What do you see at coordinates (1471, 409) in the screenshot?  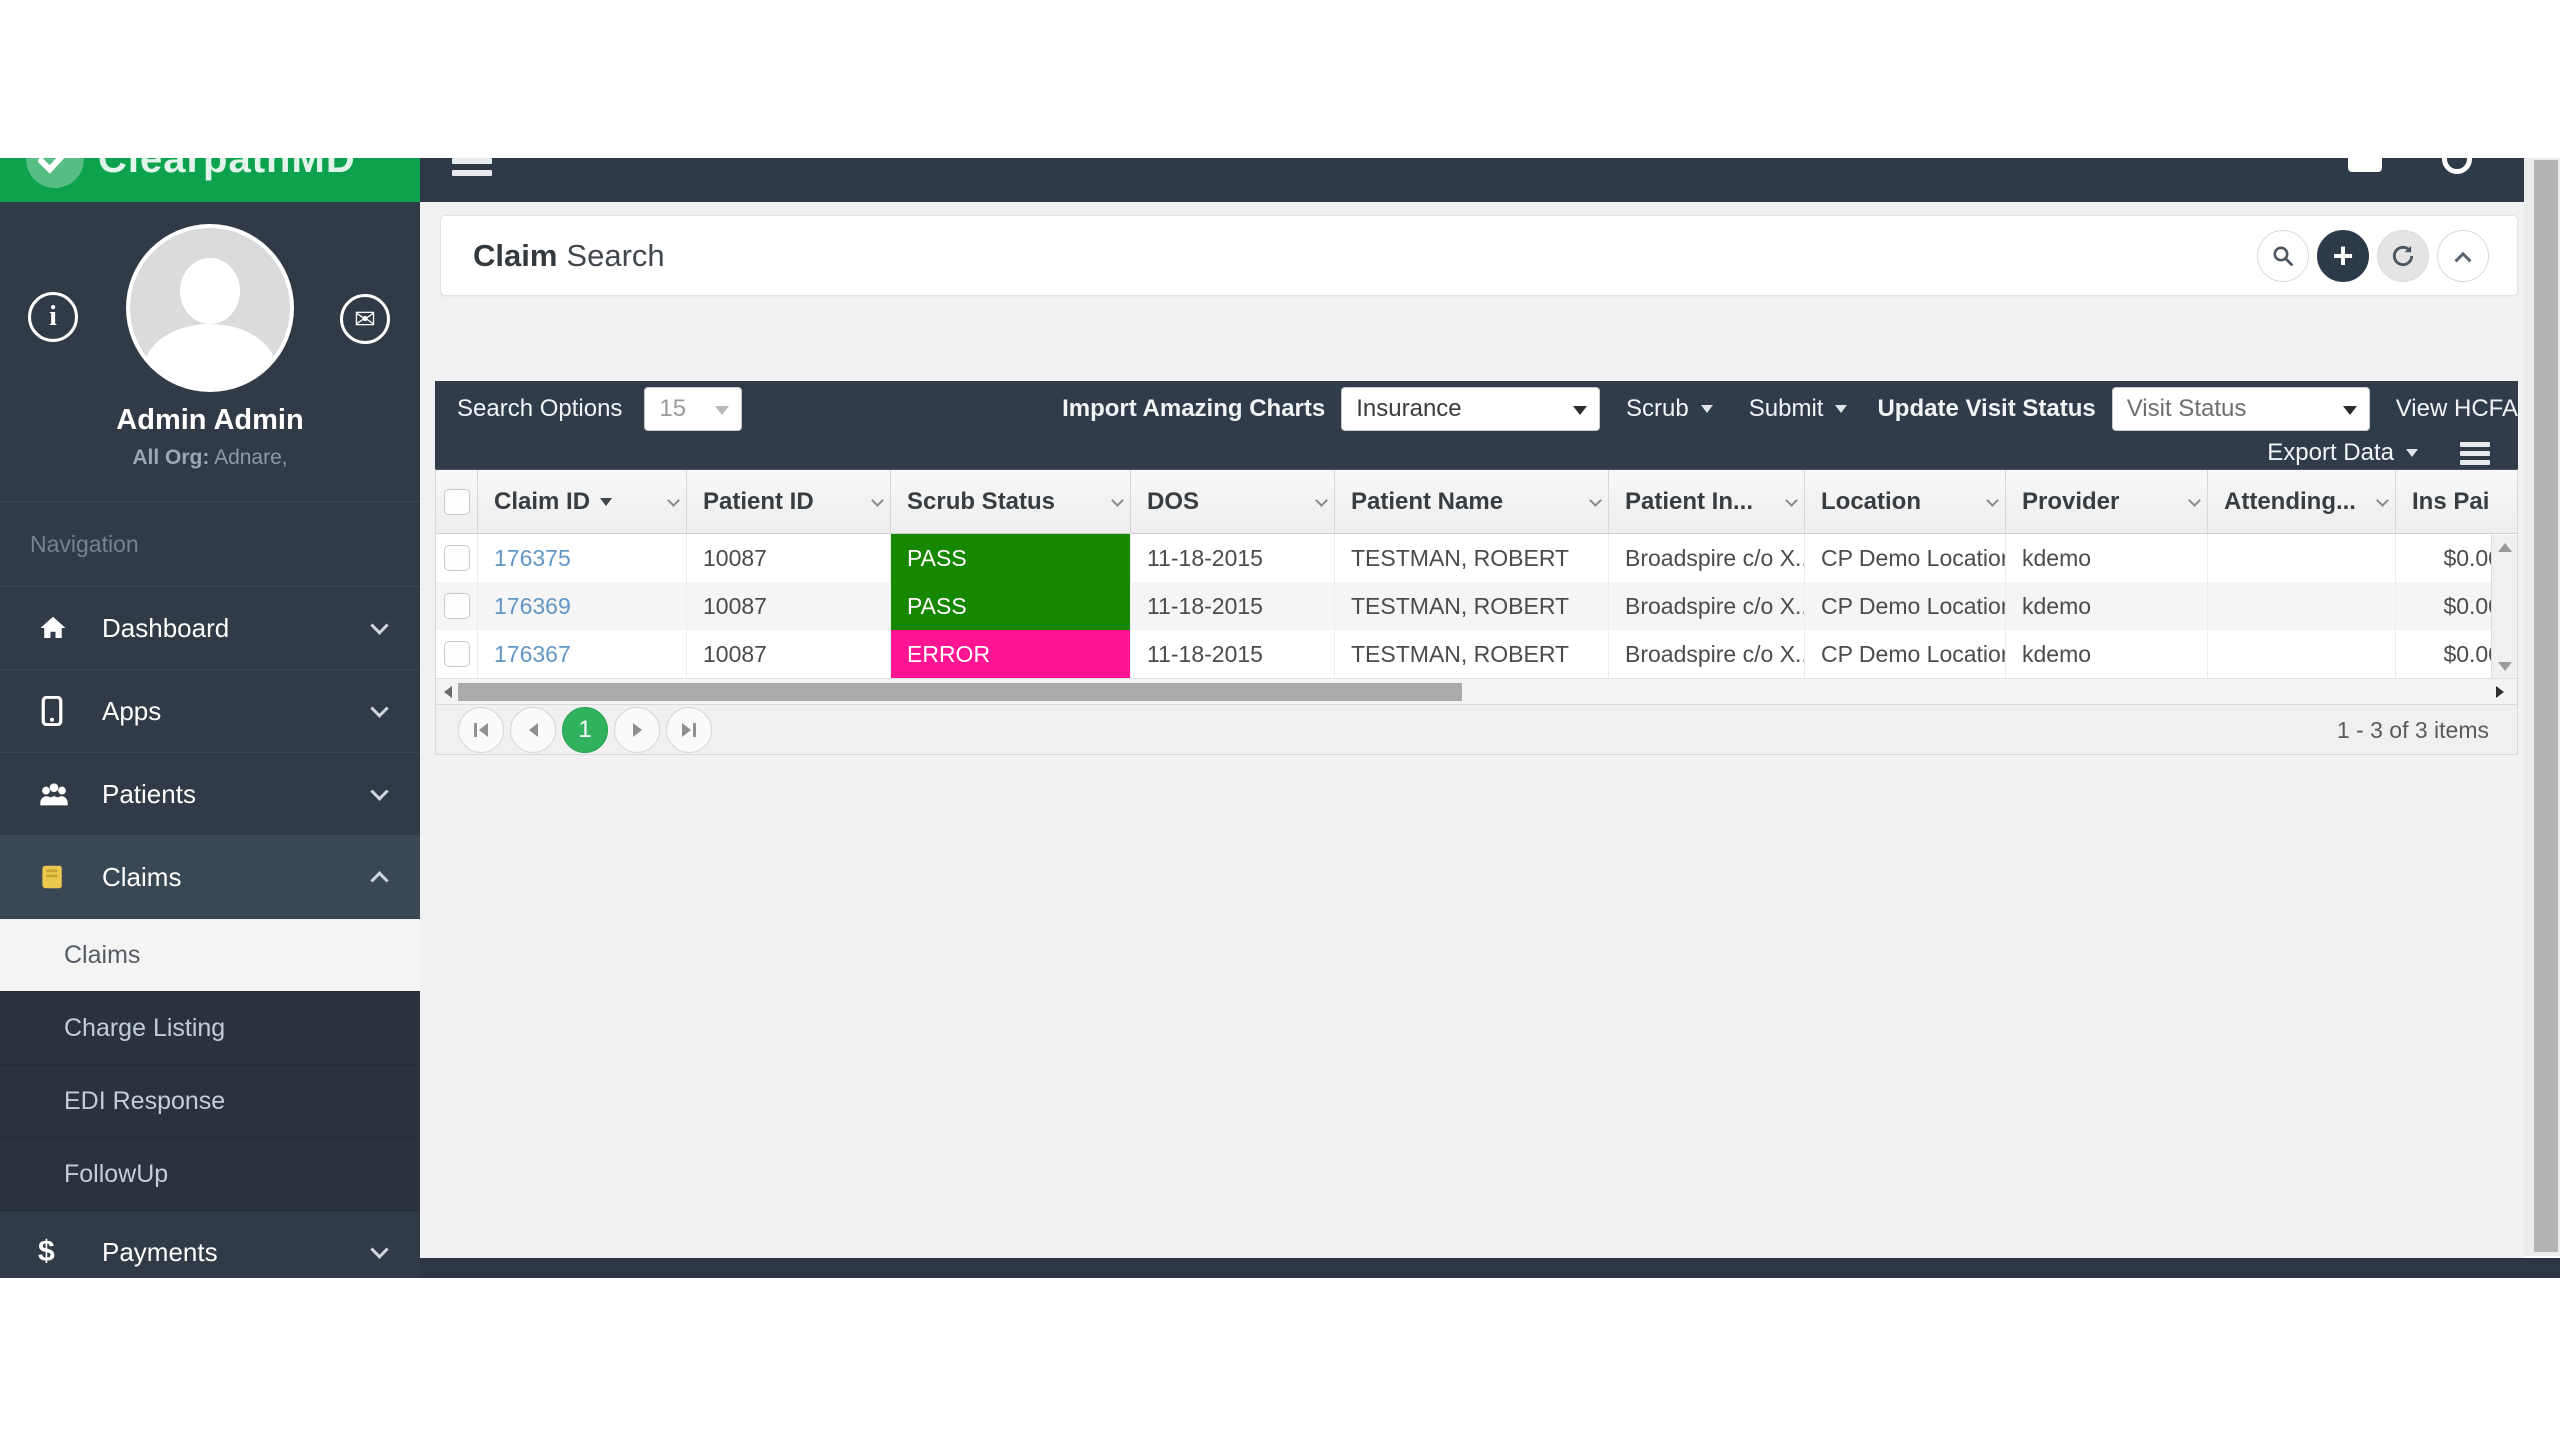 I see `insurance-select: Insurance` at bounding box center [1471, 409].